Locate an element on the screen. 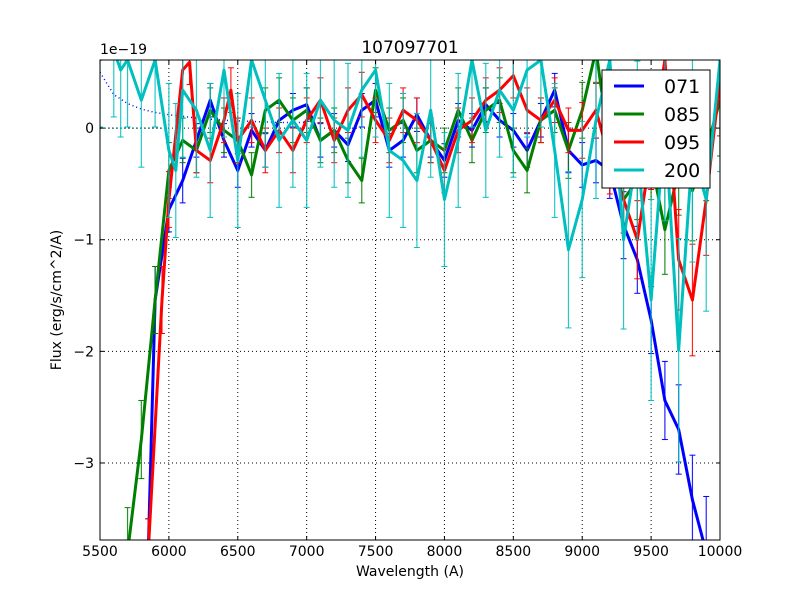  x-axis-label: Wavelength (A) is located at coordinates (410, 572).